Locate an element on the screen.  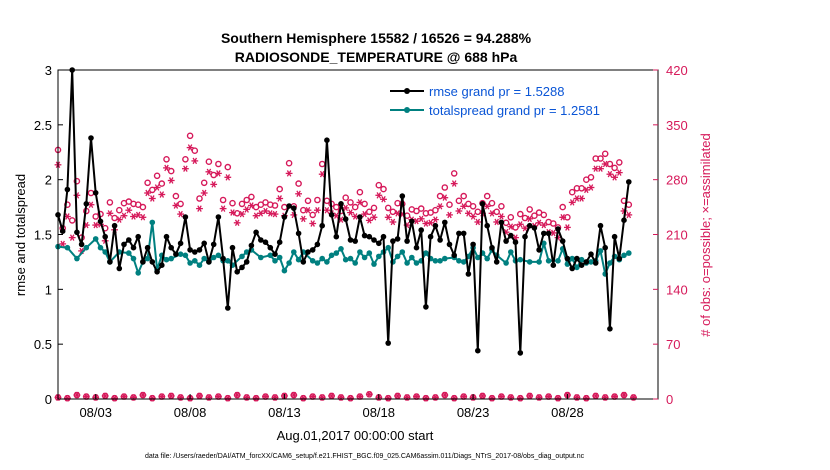
legend-rmse-label: rmse grand pr = 1.5288 is located at coordinates (497, 91).